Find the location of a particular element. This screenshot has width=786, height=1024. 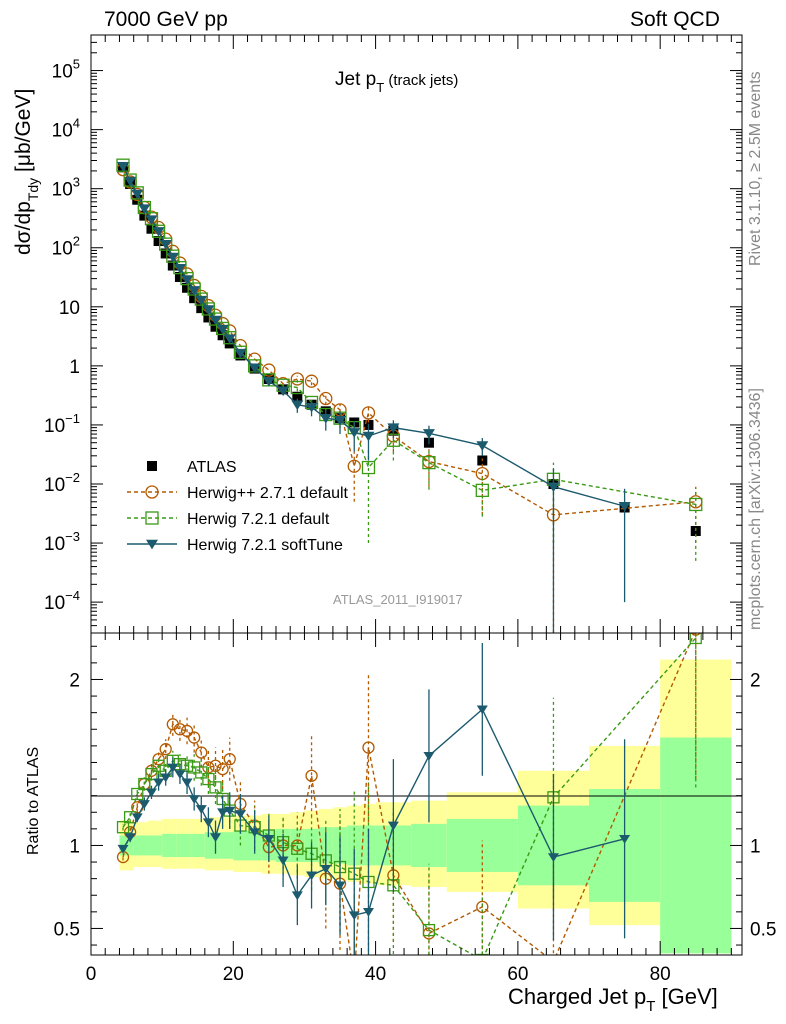

y-tick-label: 10⁻¹ is located at coordinates (62, 424).